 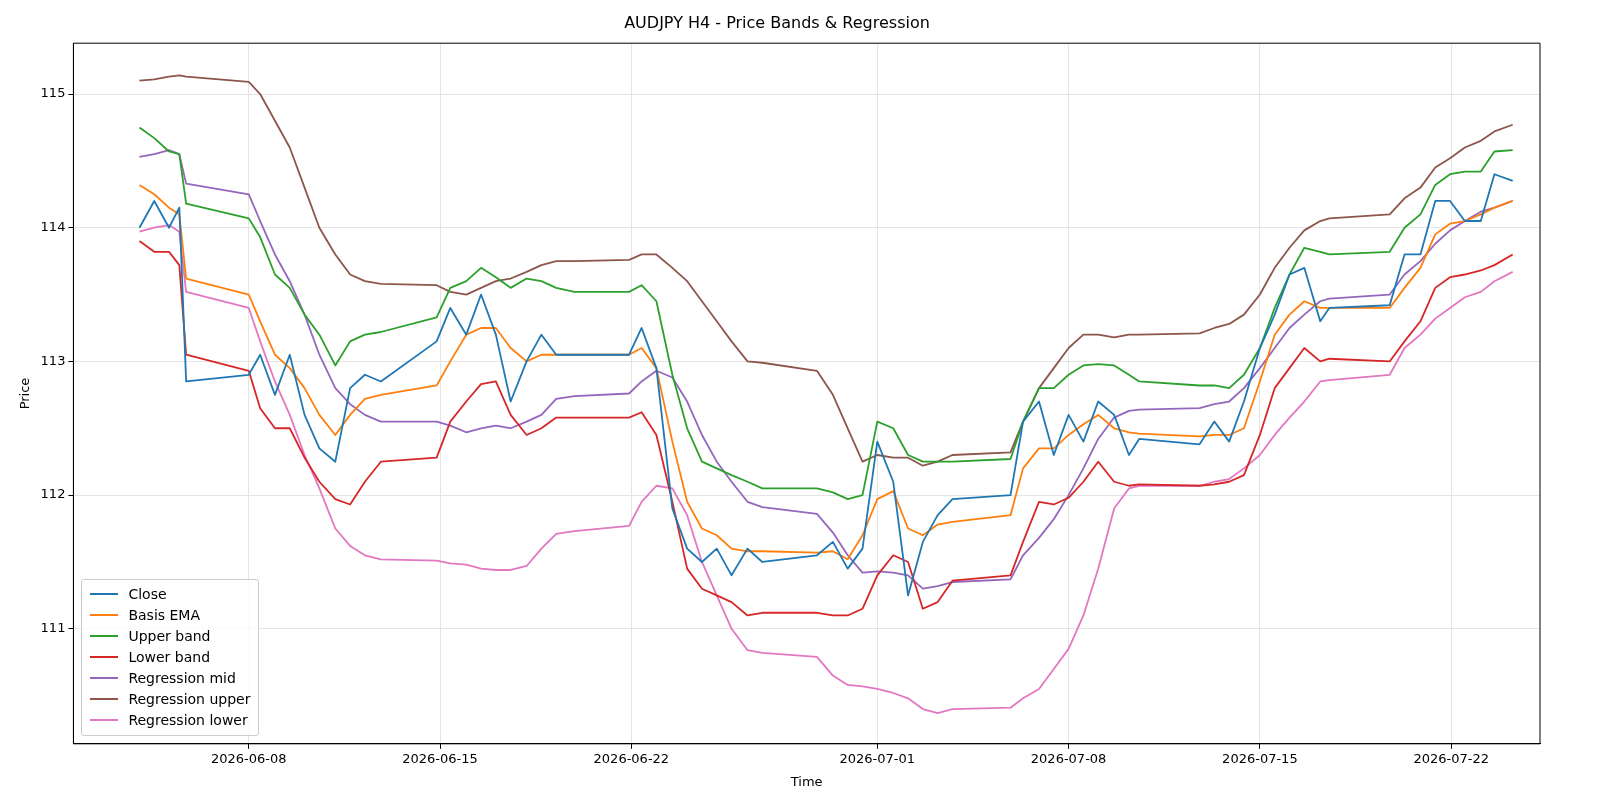 I want to click on y-tick-label: 113, so click(x=53, y=360).